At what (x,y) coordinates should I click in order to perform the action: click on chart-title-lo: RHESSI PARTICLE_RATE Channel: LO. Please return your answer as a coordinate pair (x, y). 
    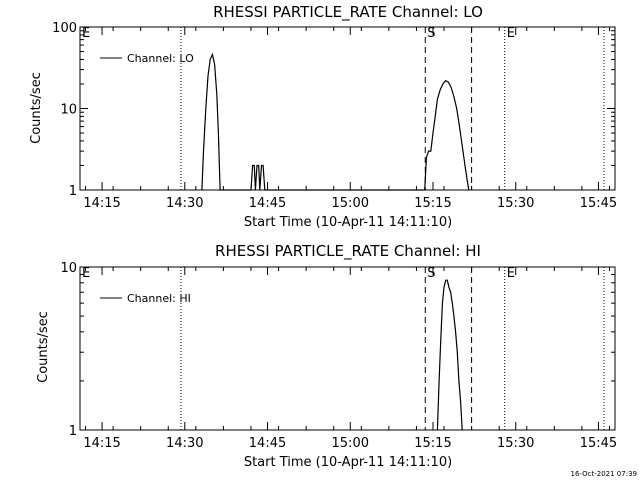
    Looking at the image, I should click on (348, 12).